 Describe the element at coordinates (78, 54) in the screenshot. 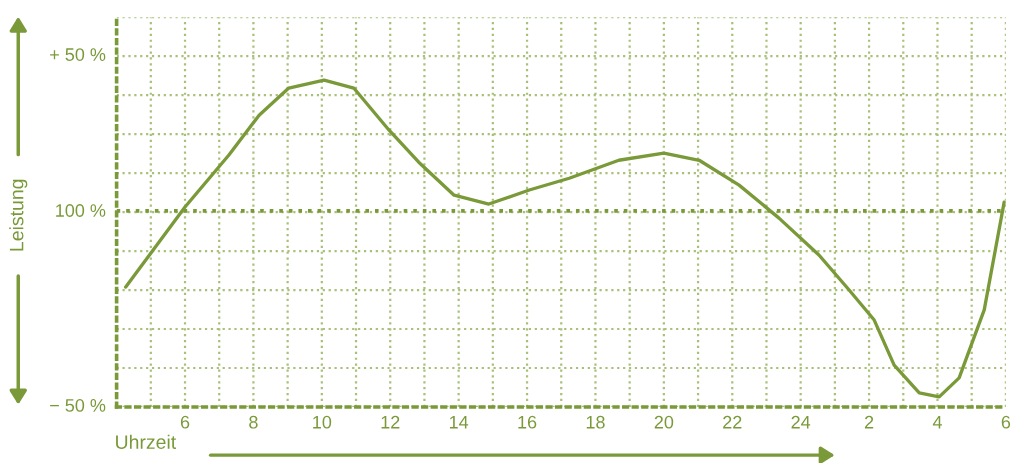

I see `text: + 50 %` at that location.